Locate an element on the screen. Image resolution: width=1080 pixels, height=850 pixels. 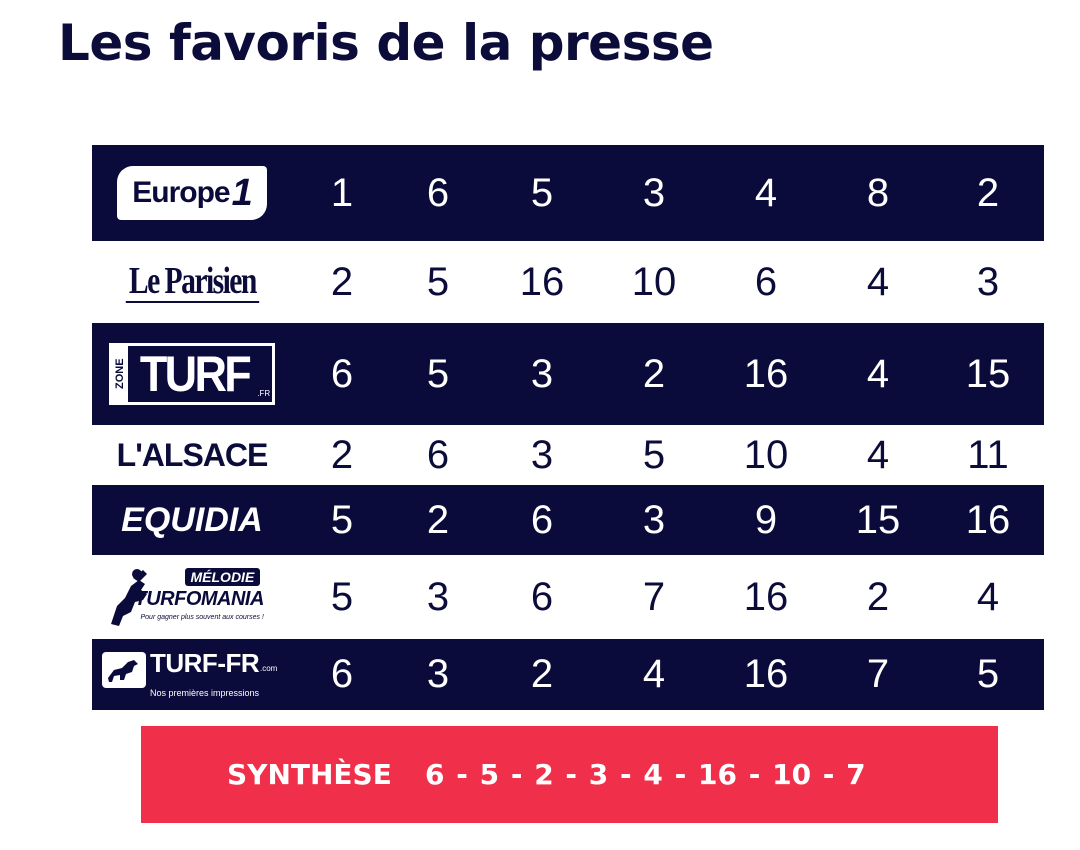
page-title: Les favoris de la presse is located at coordinates (386, 43).